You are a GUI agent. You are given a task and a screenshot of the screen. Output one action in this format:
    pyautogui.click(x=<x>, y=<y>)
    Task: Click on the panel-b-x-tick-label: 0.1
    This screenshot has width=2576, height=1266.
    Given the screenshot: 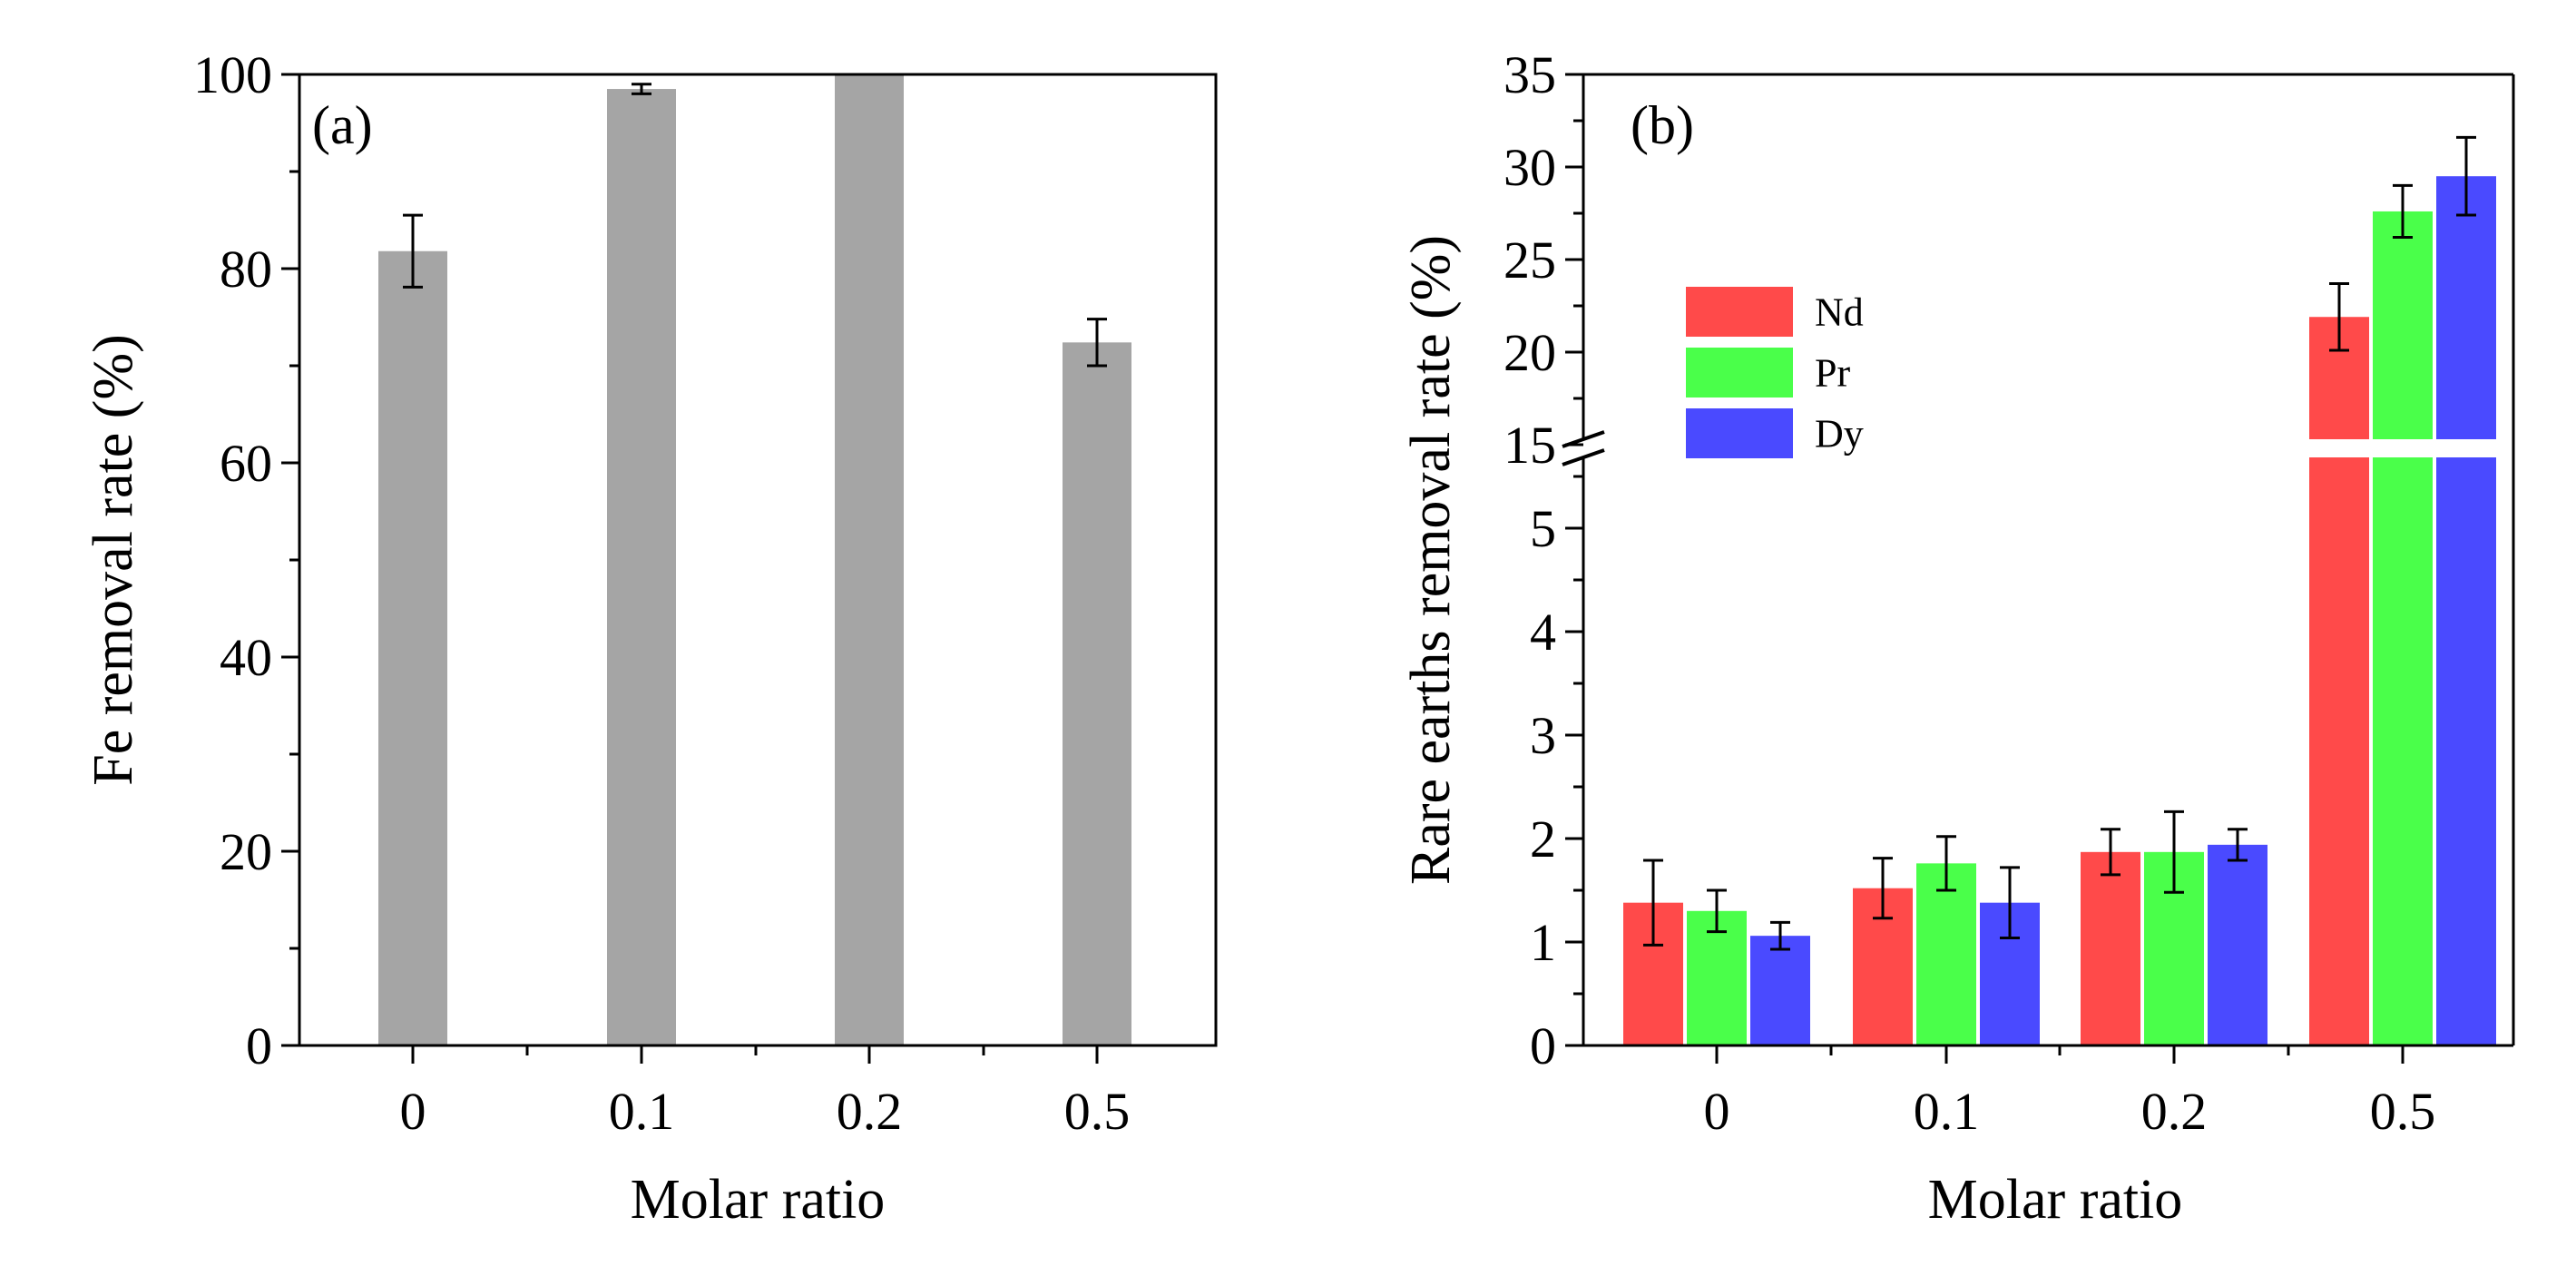 What is the action you would take?
    pyautogui.click(x=1947, y=1111)
    